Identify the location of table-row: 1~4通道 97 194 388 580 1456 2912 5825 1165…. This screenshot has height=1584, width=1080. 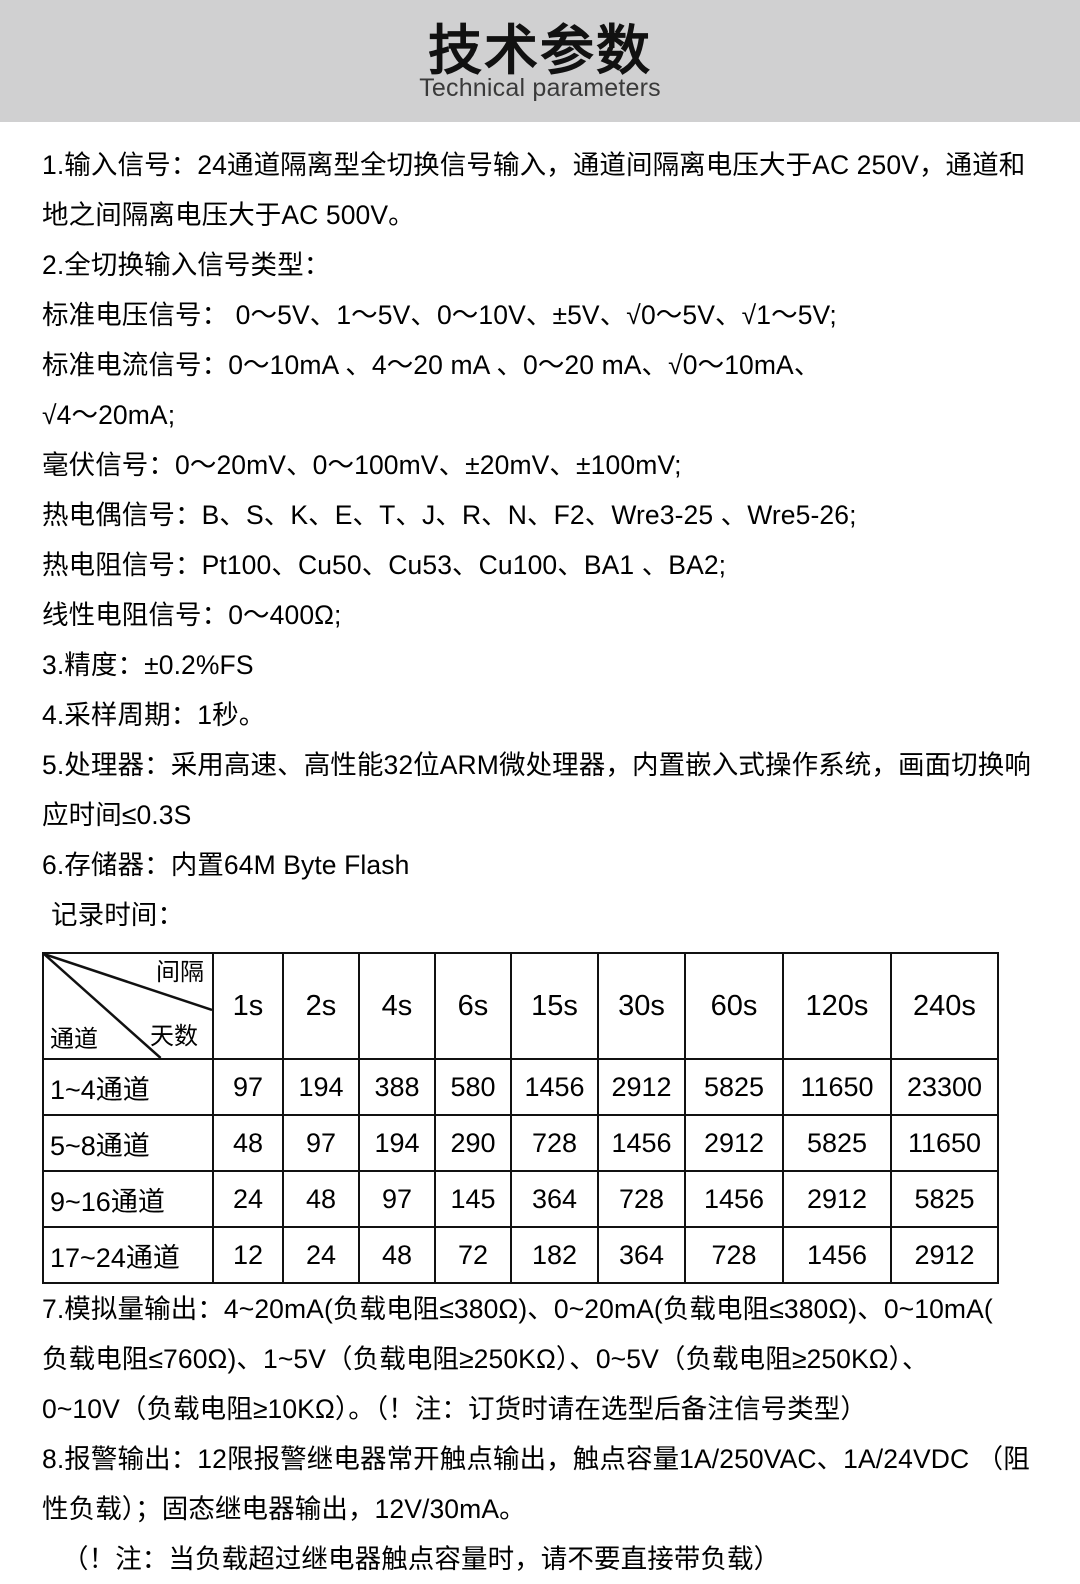
(520, 1087).